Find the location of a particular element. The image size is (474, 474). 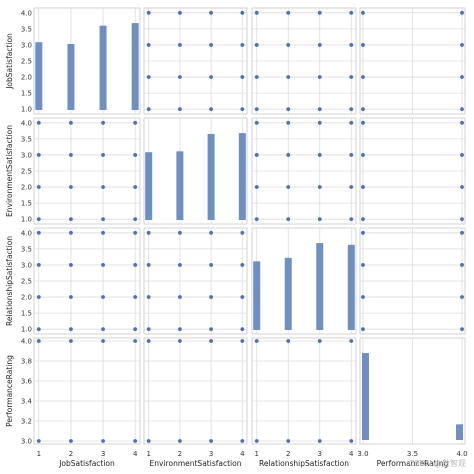

panel-EnvironmentSatisfaction-vs-RelationshipSatisfaction is located at coordinates (304, 171).